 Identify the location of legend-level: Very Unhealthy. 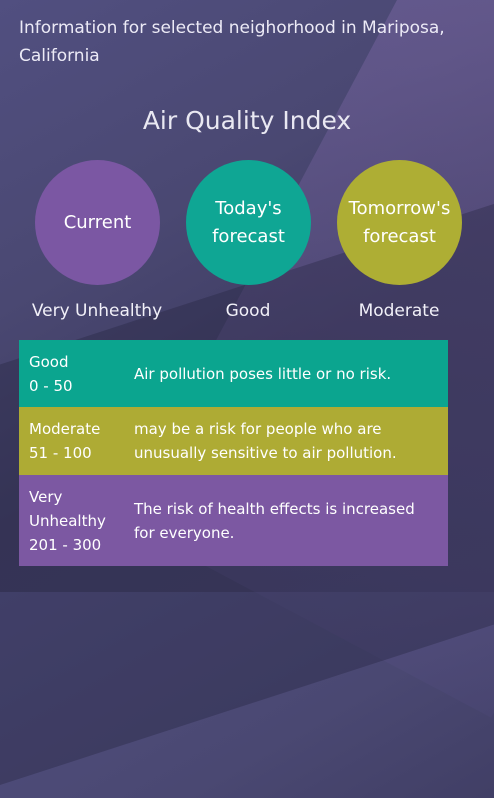
(67, 508).